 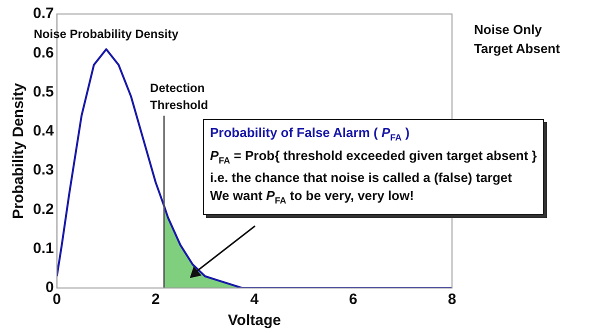 What do you see at coordinates (452, 299) in the screenshot?
I see `x-tick-label: 8` at bounding box center [452, 299].